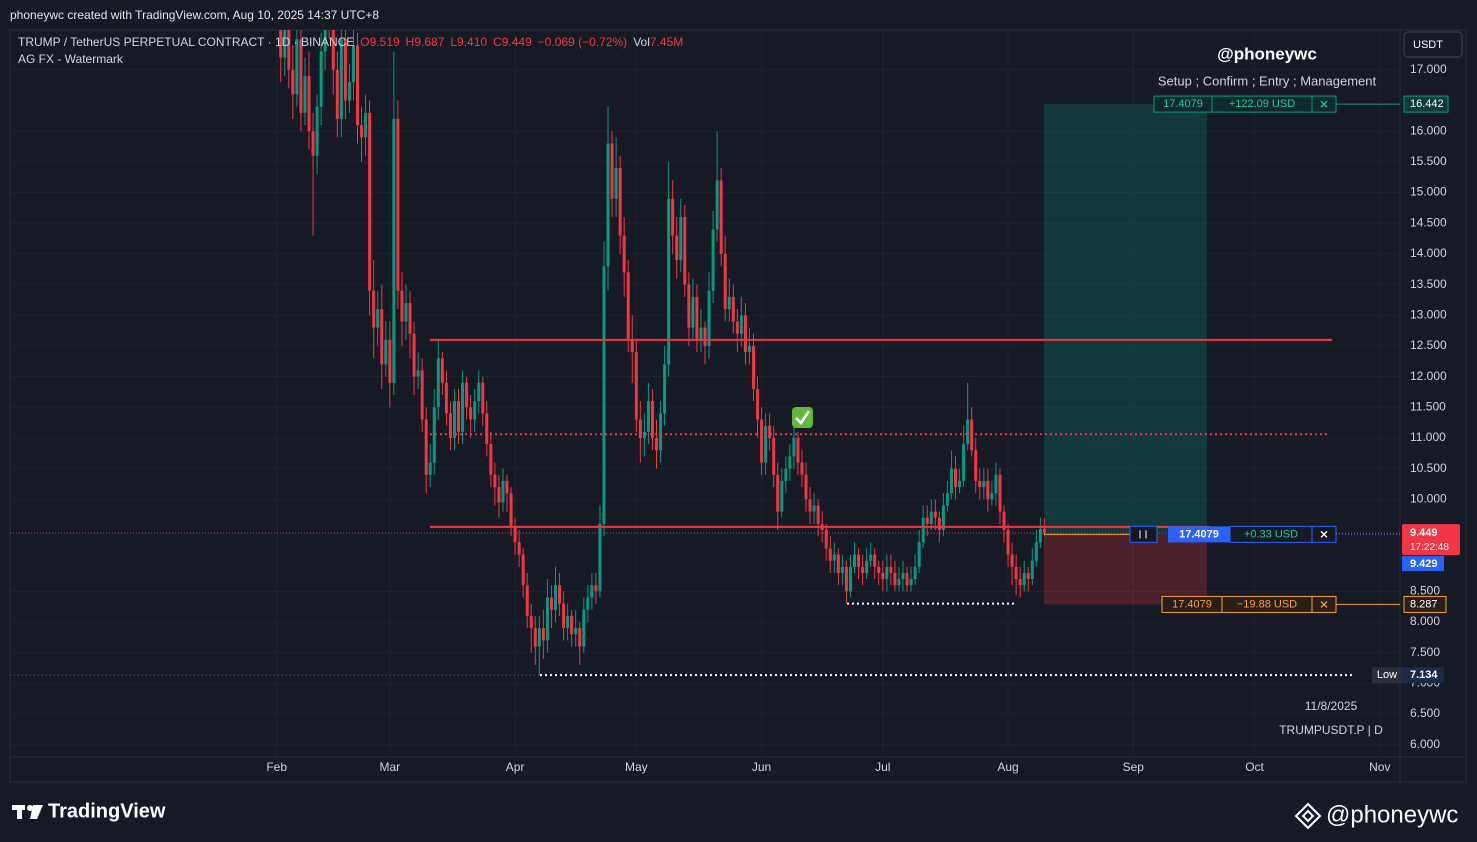 This screenshot has width=1477, height=842. What do you see at coordinates (515, 767) in the screenshot?
I see `x-tick-label: Apr` at bounding box center [515, 767].